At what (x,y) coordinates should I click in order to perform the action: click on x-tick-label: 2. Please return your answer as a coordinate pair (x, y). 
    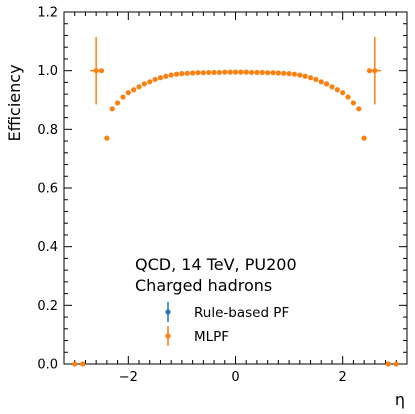
    Looking at the image, I should click on (343, 377).